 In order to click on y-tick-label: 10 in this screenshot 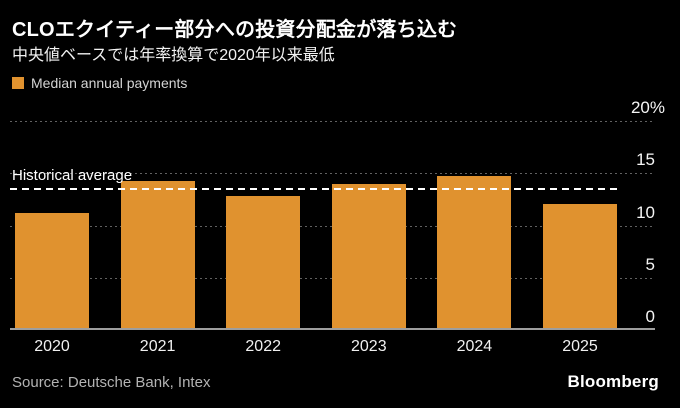, I will do `click(645, 212)`.